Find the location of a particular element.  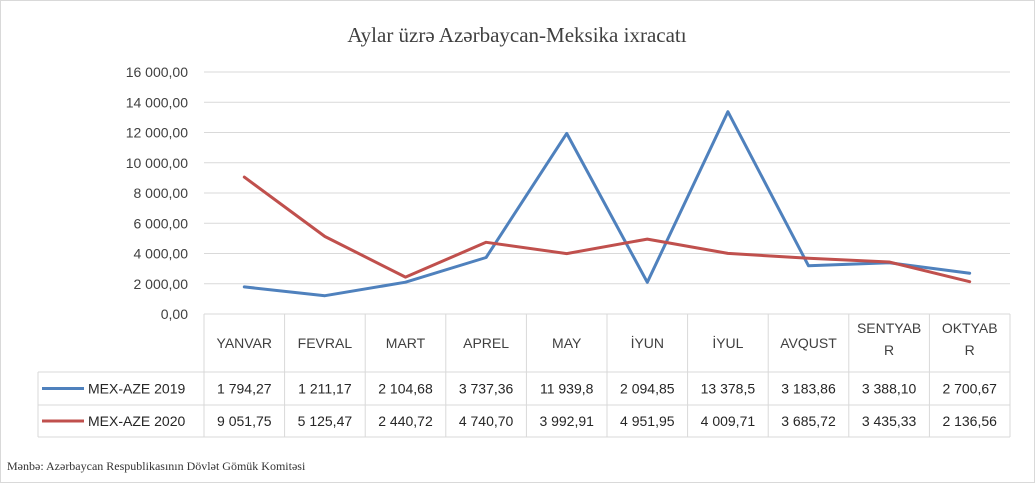

table-value-cell: 4 951,95 is located at coordinates (647, 421).